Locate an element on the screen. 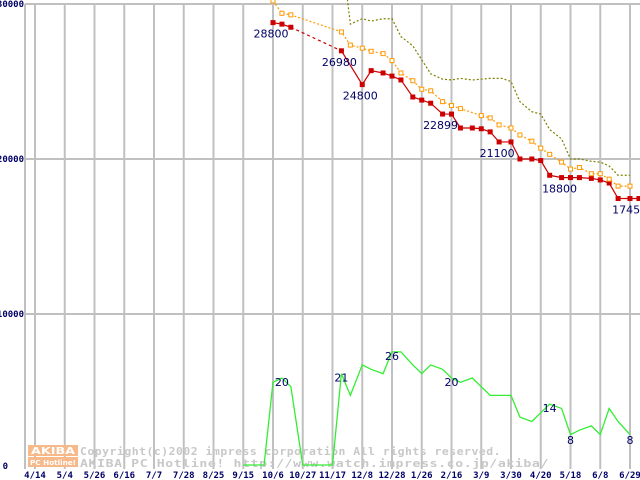 Image resolution: width=640 pixels, height=480 pixels. x-tick-label: 5/26 is located at coordinates (95, 475).